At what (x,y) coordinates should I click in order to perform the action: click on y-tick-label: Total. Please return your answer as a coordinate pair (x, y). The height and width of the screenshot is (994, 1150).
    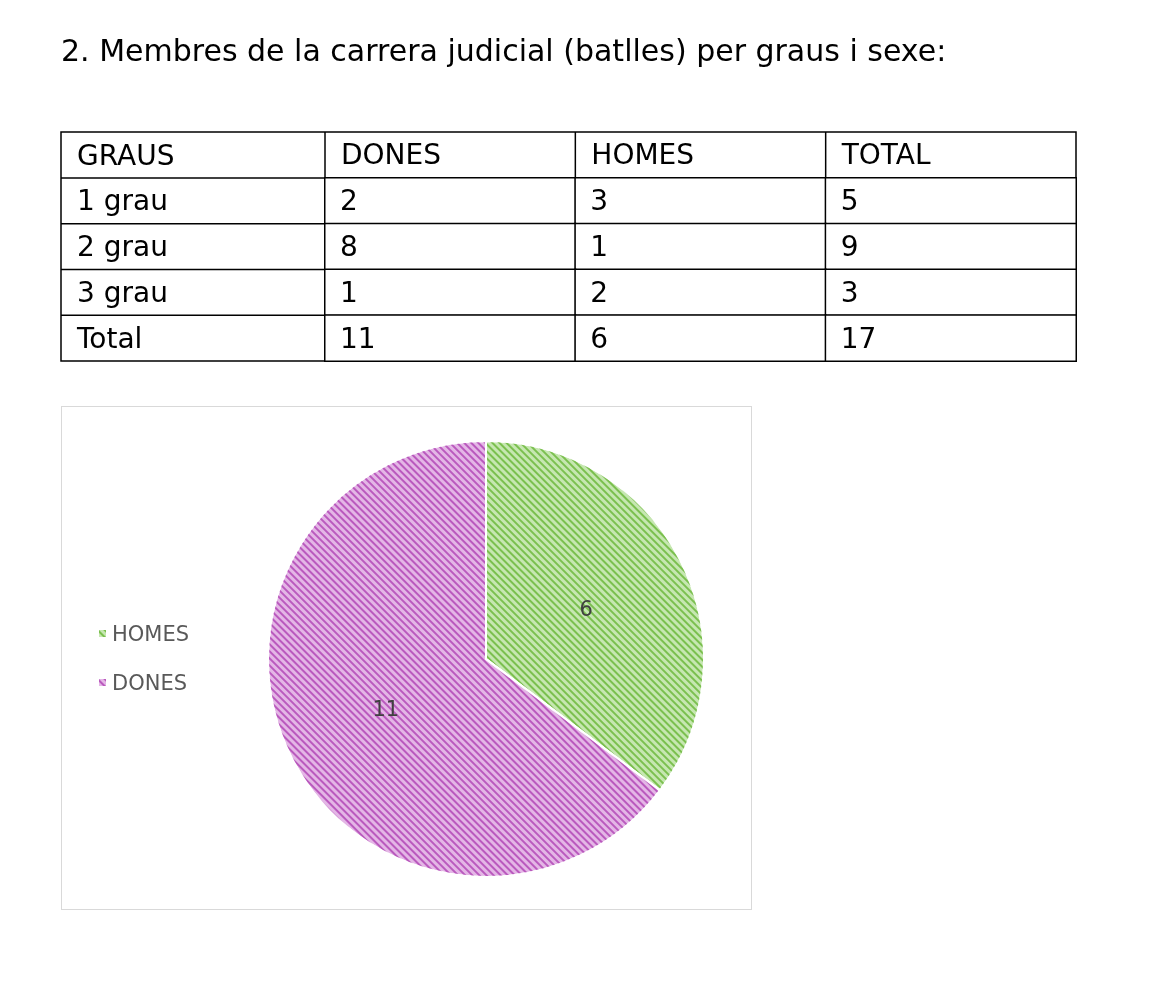
    Looking at the image, I should click on (109, 338).